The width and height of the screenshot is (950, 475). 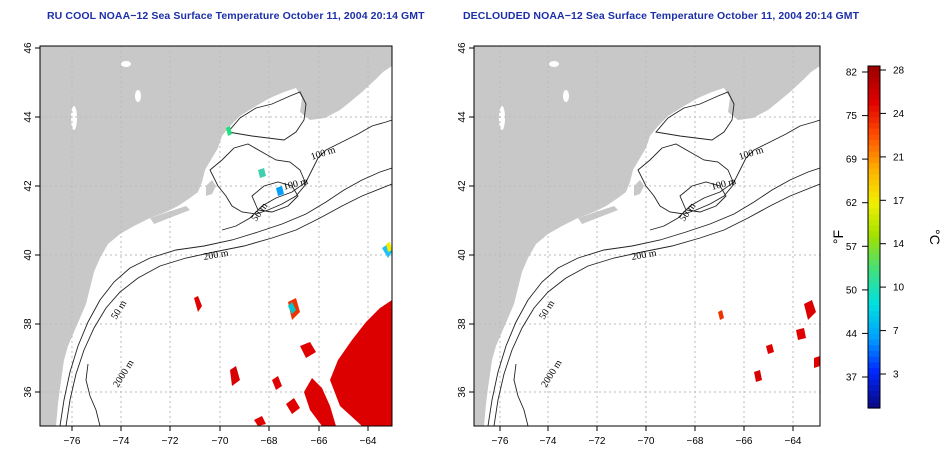 What do you see at coordinates (346, 88) in the screenshot?
I see `nova-scotia` at bounding box center [346, 88].